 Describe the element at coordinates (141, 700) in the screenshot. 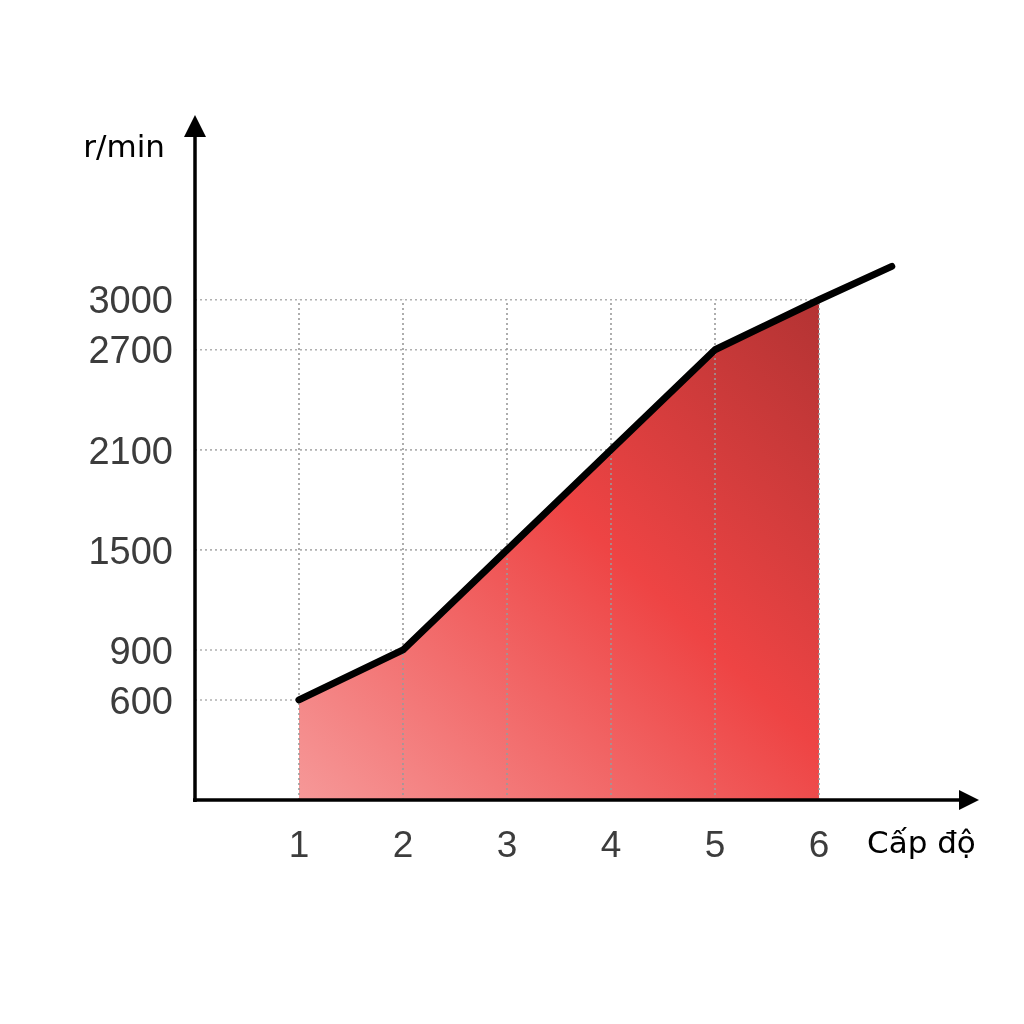

I see `y-tick-label: 600` at that location.